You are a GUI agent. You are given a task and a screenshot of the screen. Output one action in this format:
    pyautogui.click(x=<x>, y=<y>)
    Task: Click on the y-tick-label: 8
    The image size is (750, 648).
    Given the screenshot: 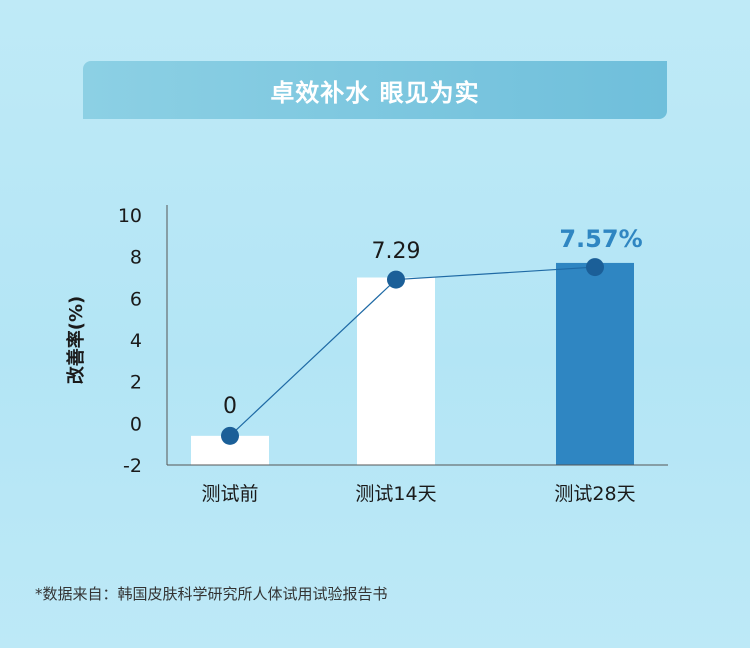 What is the action you would take?
    pyautogui.click(x=136, y=258)
    